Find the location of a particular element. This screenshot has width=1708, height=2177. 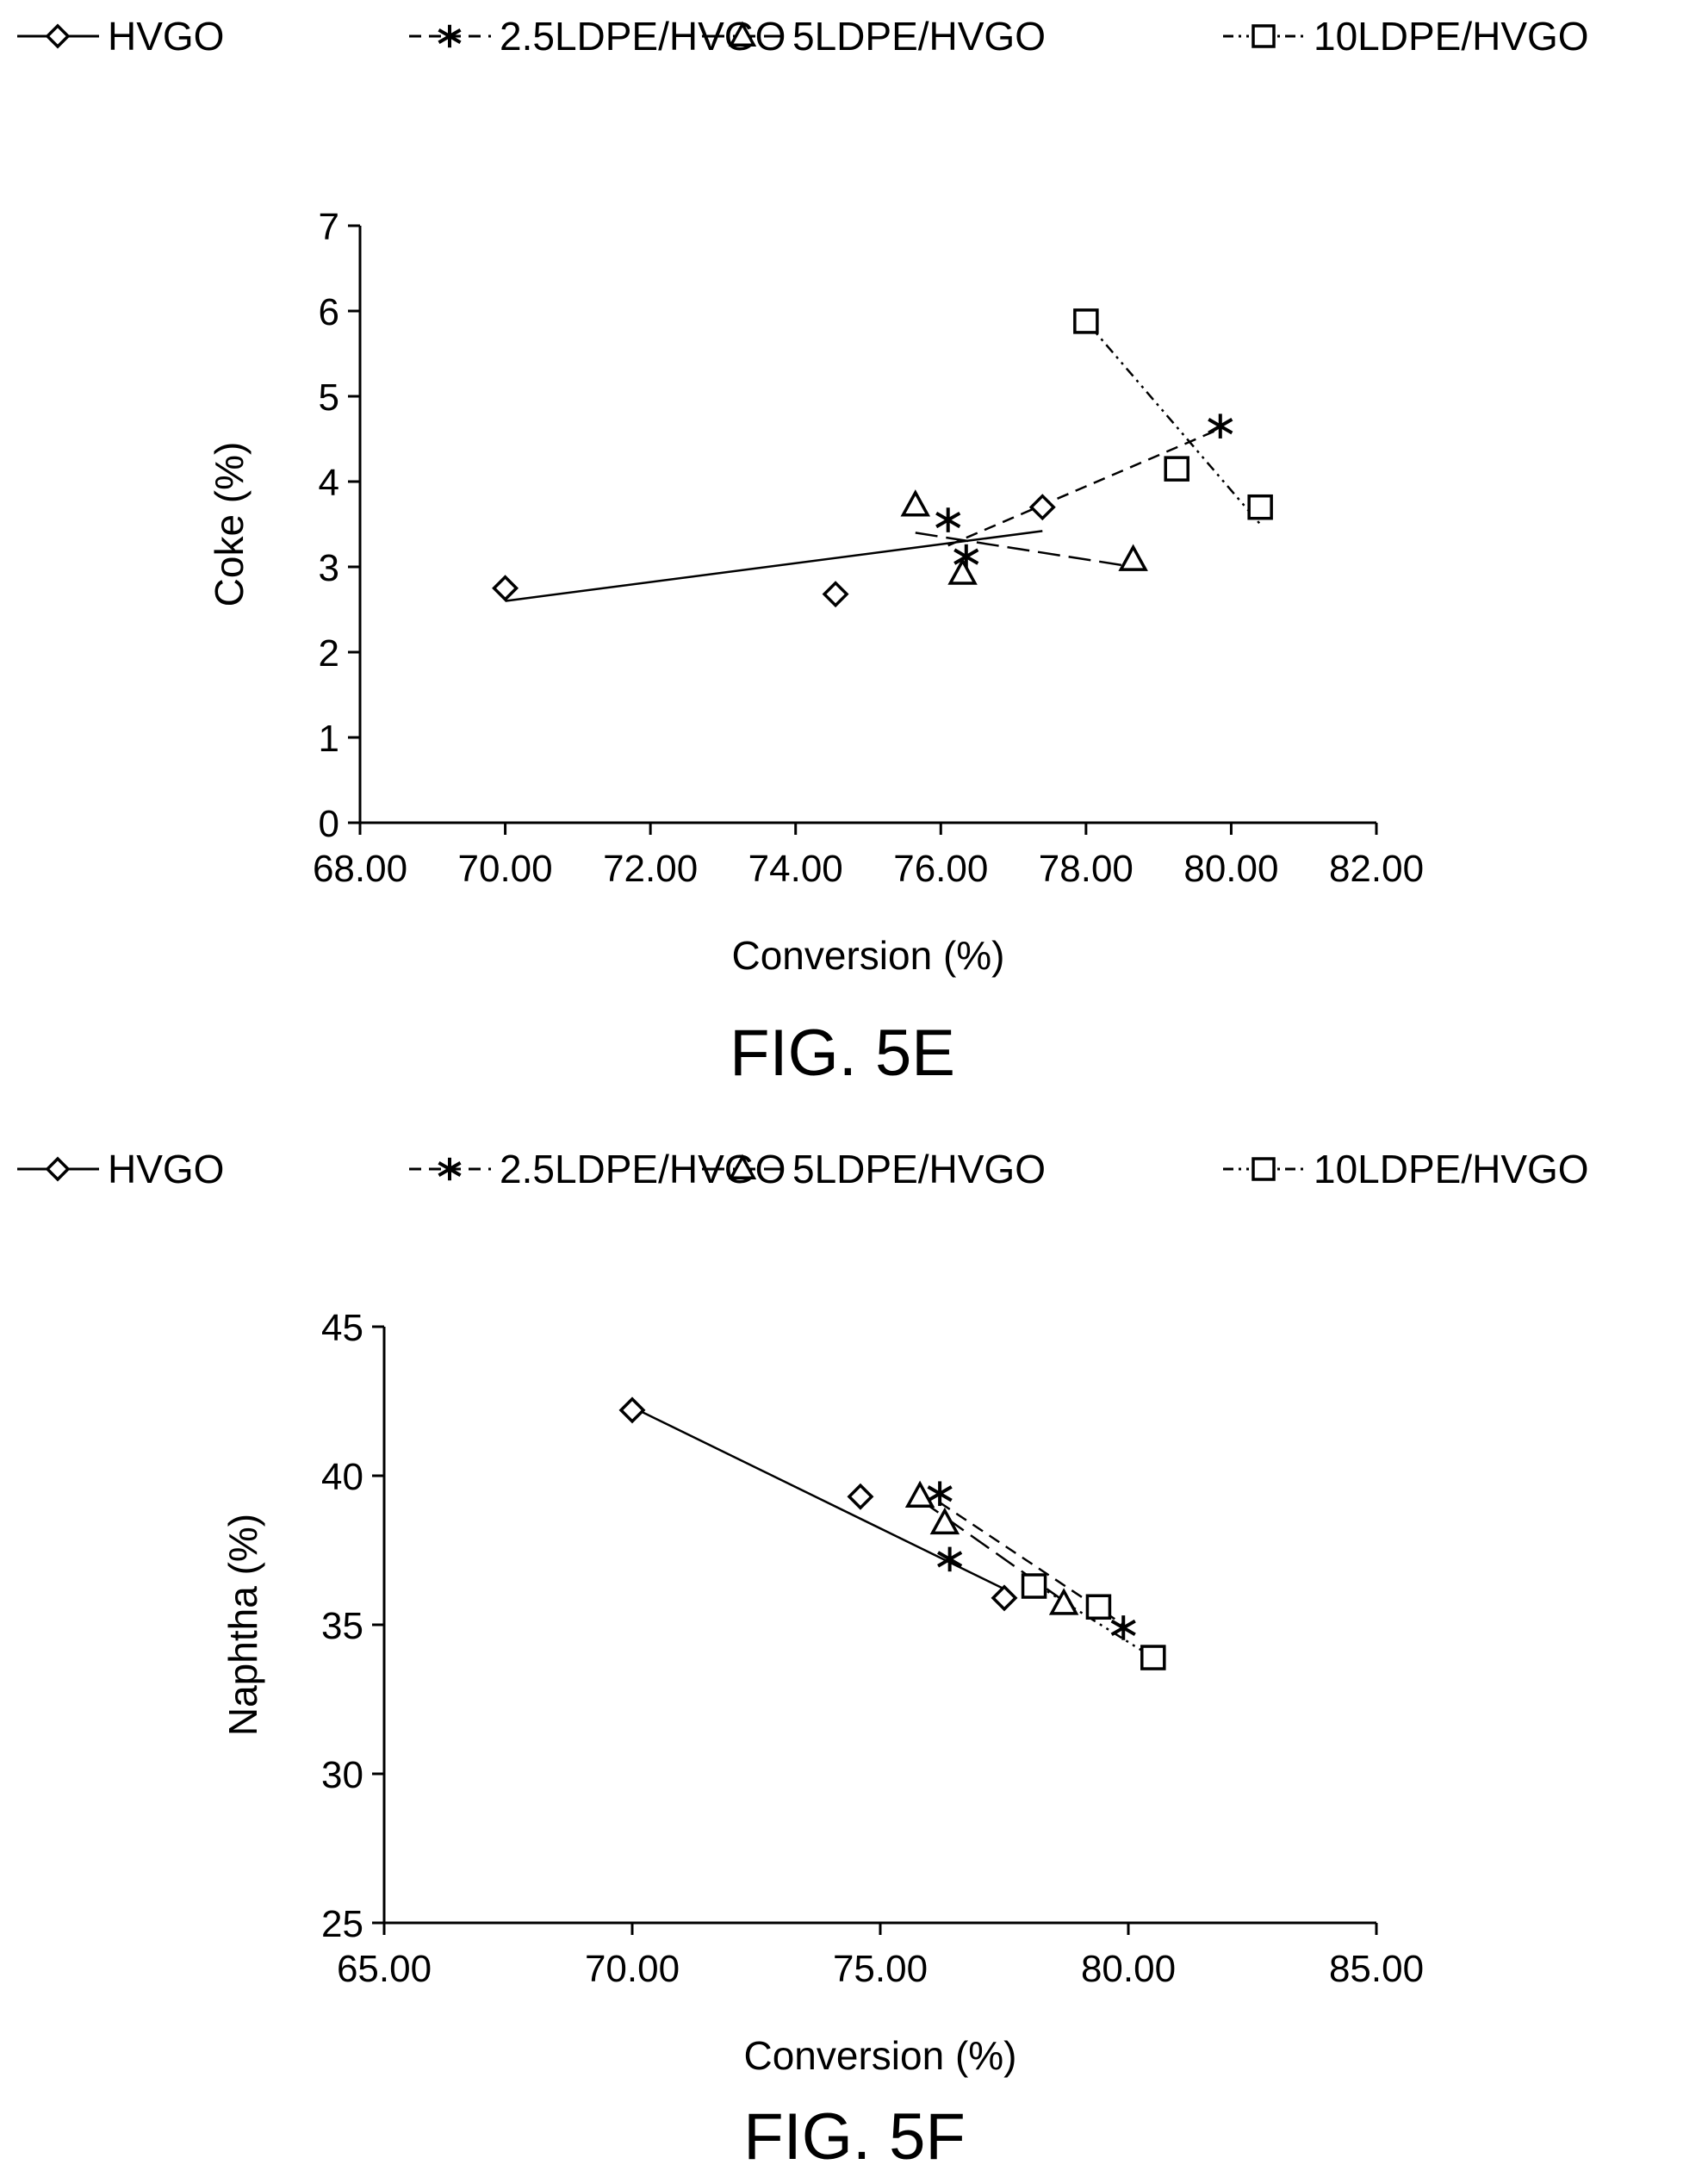

x-tick-label: 72.00 is located at coordinates (650, 869).